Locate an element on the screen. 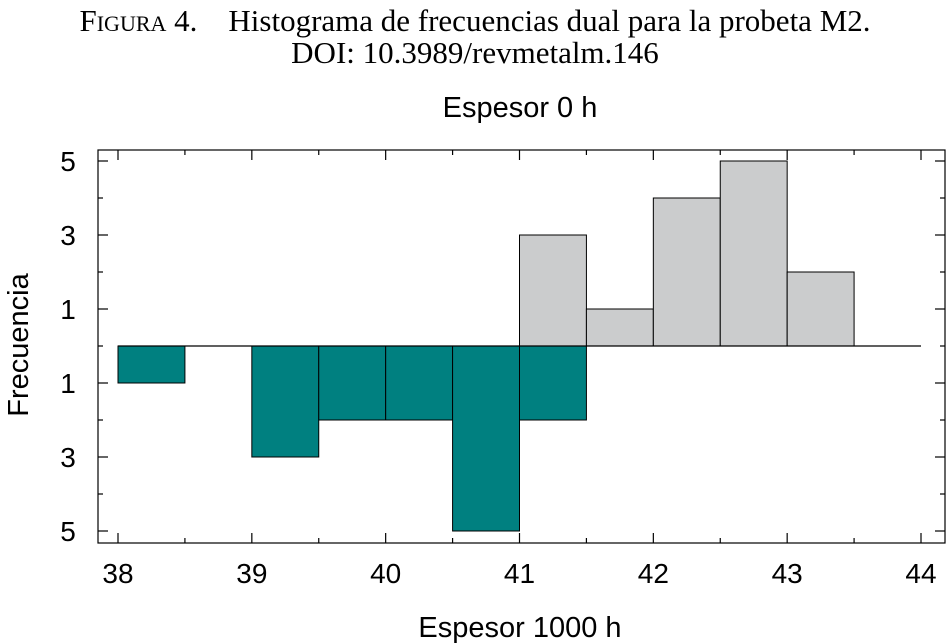 The image size is (950, 644). x-tick-label: 44 is located at coordinates (920, 573).